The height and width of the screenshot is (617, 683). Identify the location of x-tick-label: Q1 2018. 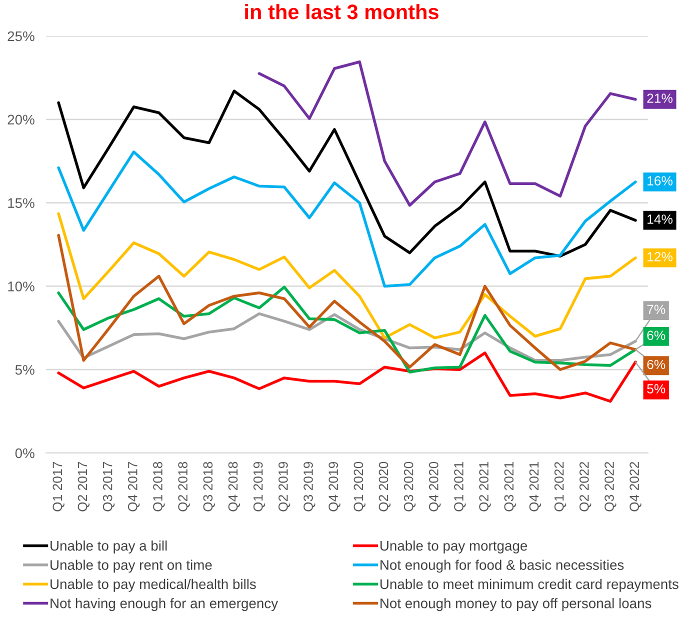
(159, 487).